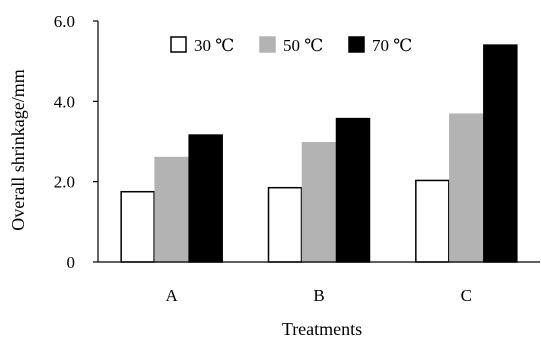 This screenshot has height=340, width=541. I want to click on x-tick-label-a: A, so click(172, 295).